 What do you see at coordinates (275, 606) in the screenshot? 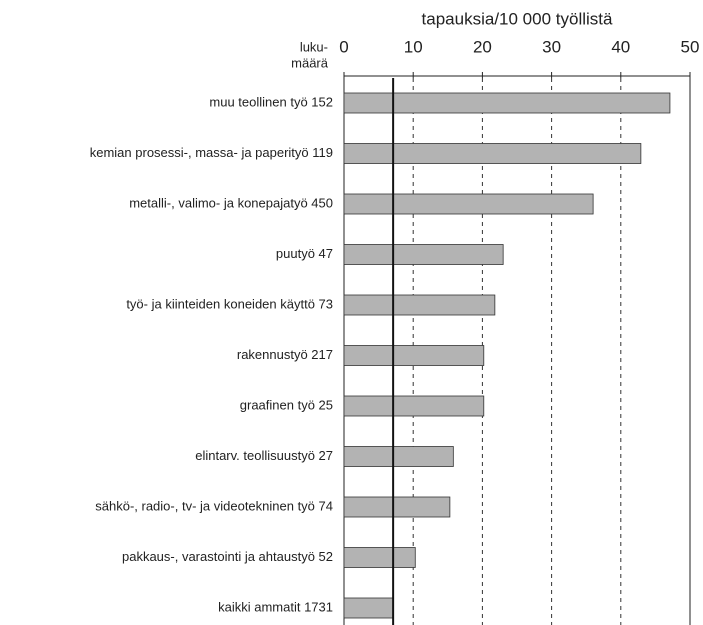
I see `y-tick-label: kaikki ammatit 1731` at bounding box center [275, 606].